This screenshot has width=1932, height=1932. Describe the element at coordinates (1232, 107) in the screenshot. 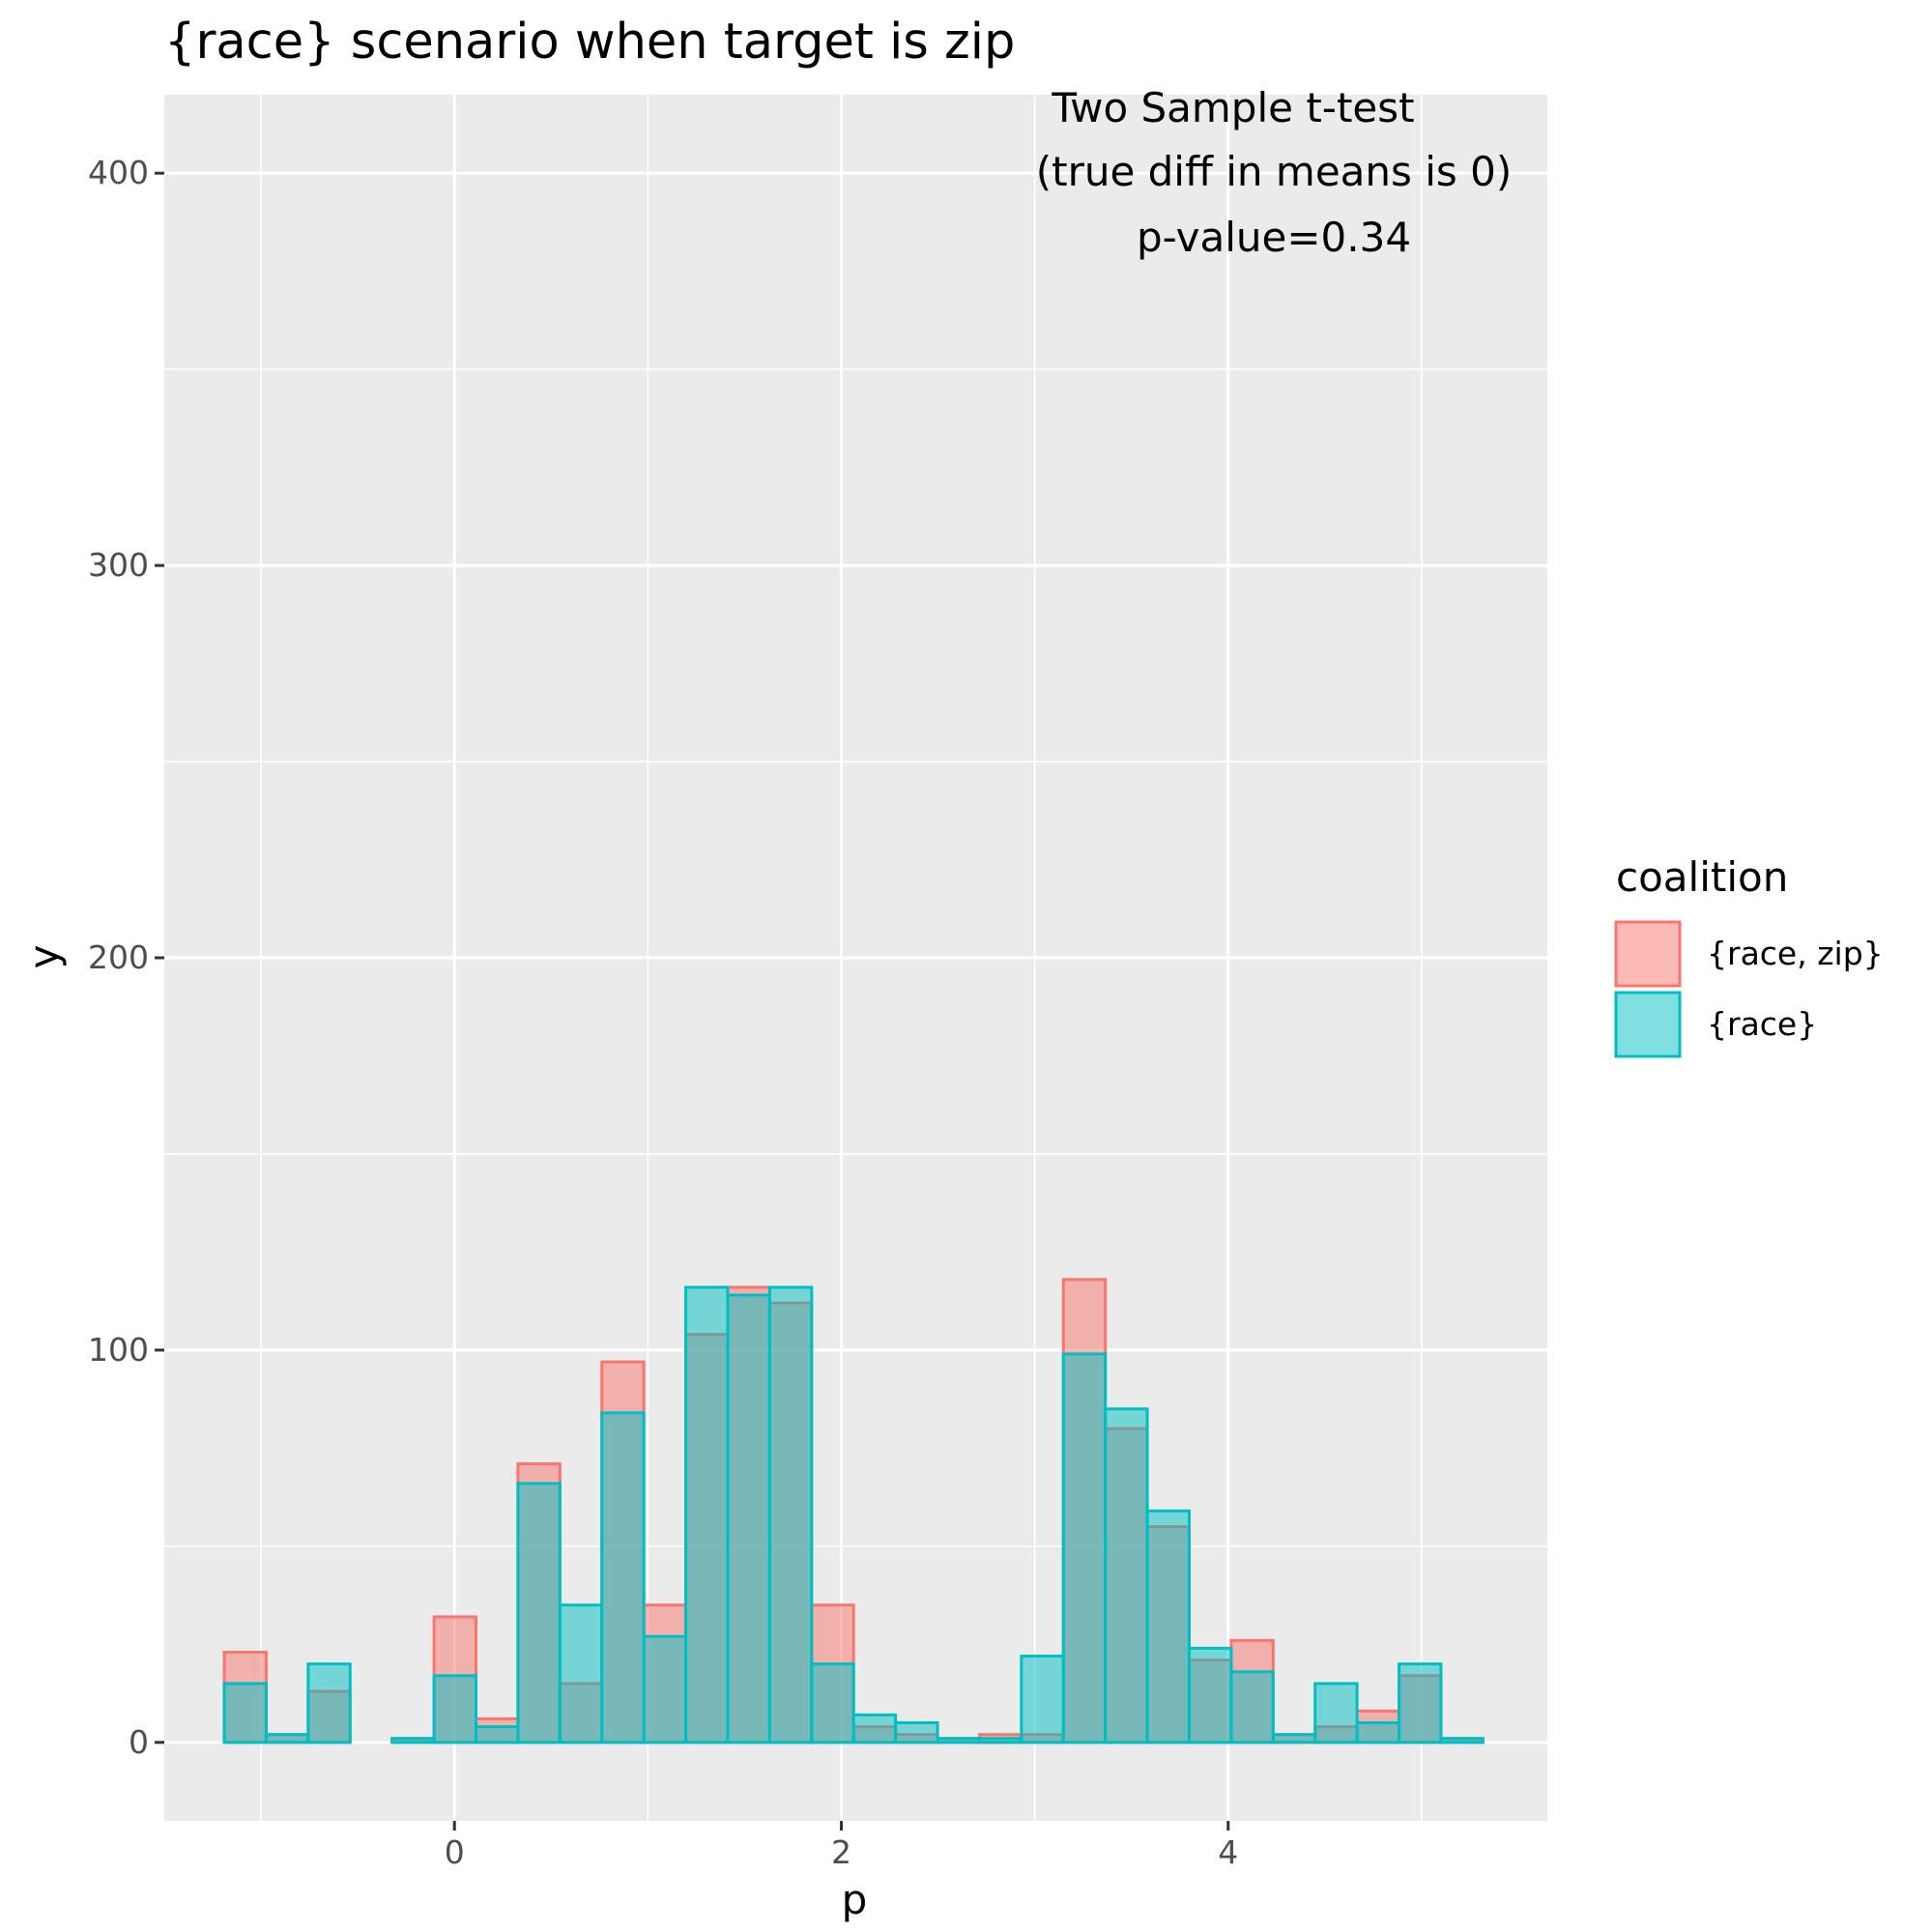

I see `annotation-line-1: Two Sample t-test` at that location.